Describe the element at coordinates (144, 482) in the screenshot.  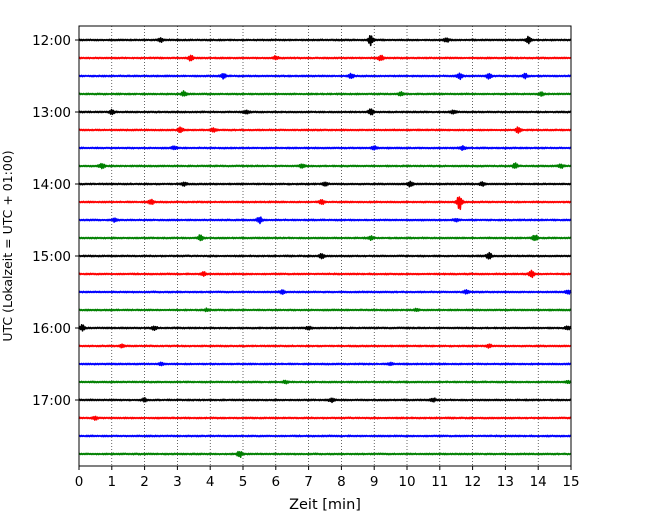
I see `x-tick-label-2: 2` at that location.